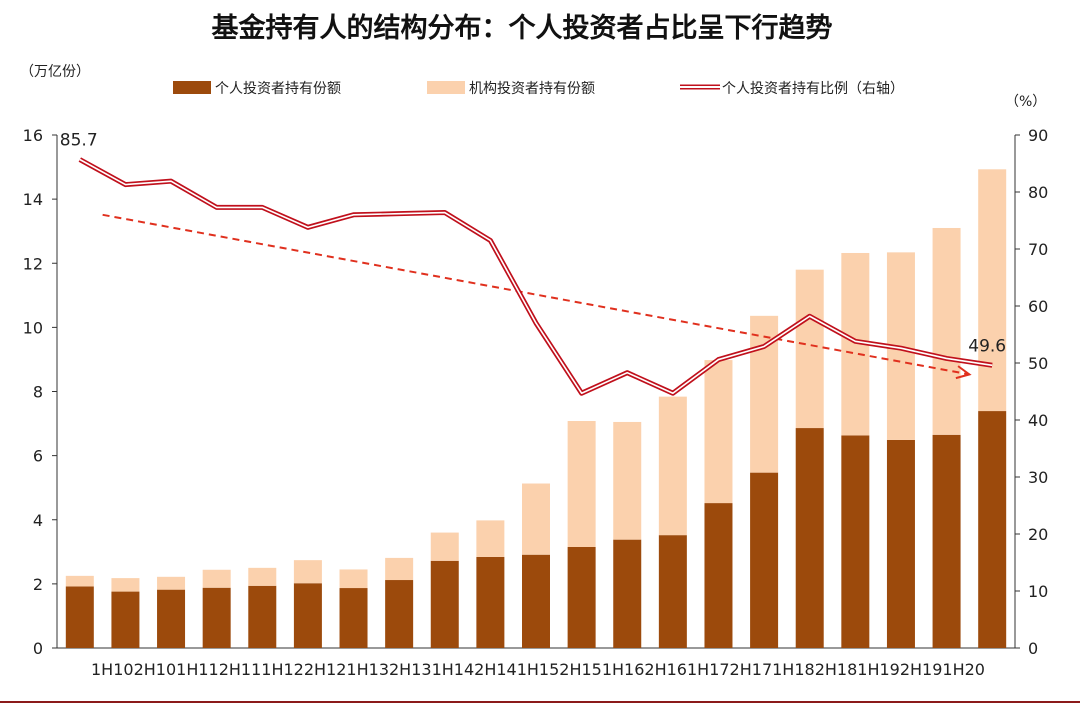  Describe the element at coordinates (38, 584) in the screenshot. I see `left-tick-label: 2` at that location.